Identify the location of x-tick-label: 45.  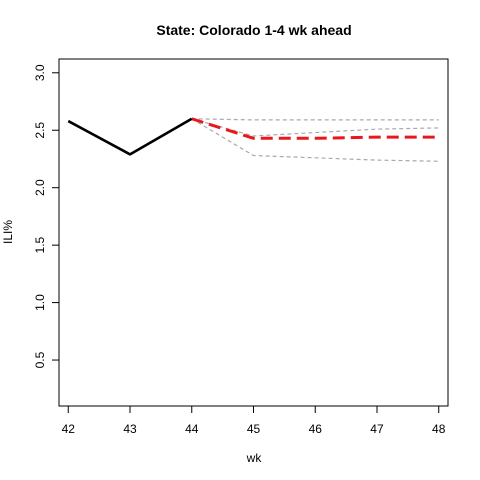
(254, 429).